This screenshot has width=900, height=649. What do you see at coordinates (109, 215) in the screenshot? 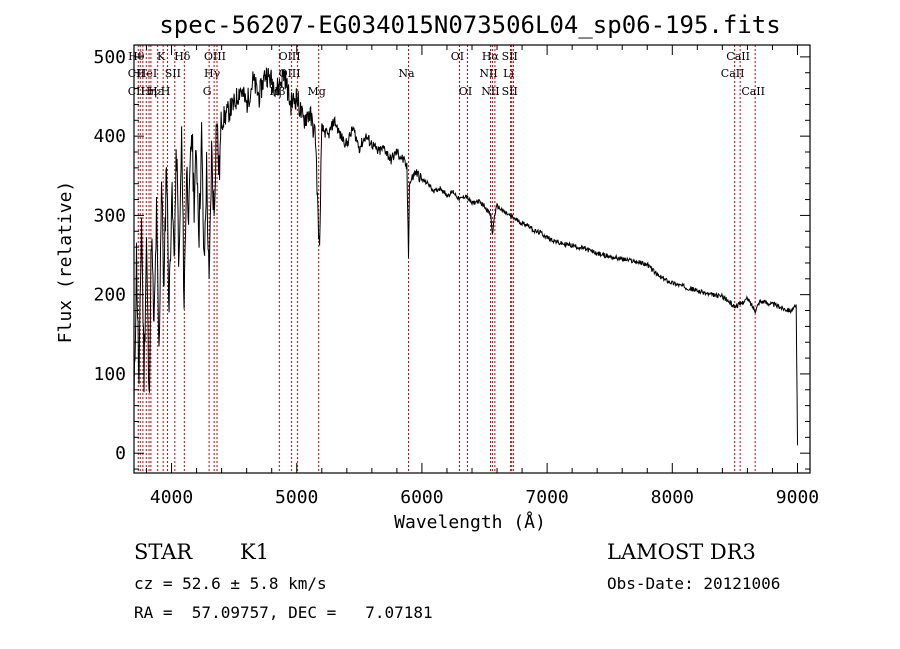
I see `y-tick-label: 300` at bounding box center [109, 215].